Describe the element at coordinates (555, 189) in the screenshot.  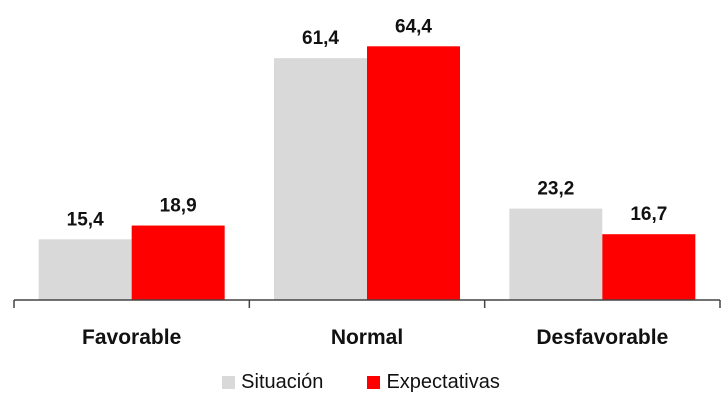
I see `data-label-situacion-desfavorable: 23,2` at that location.